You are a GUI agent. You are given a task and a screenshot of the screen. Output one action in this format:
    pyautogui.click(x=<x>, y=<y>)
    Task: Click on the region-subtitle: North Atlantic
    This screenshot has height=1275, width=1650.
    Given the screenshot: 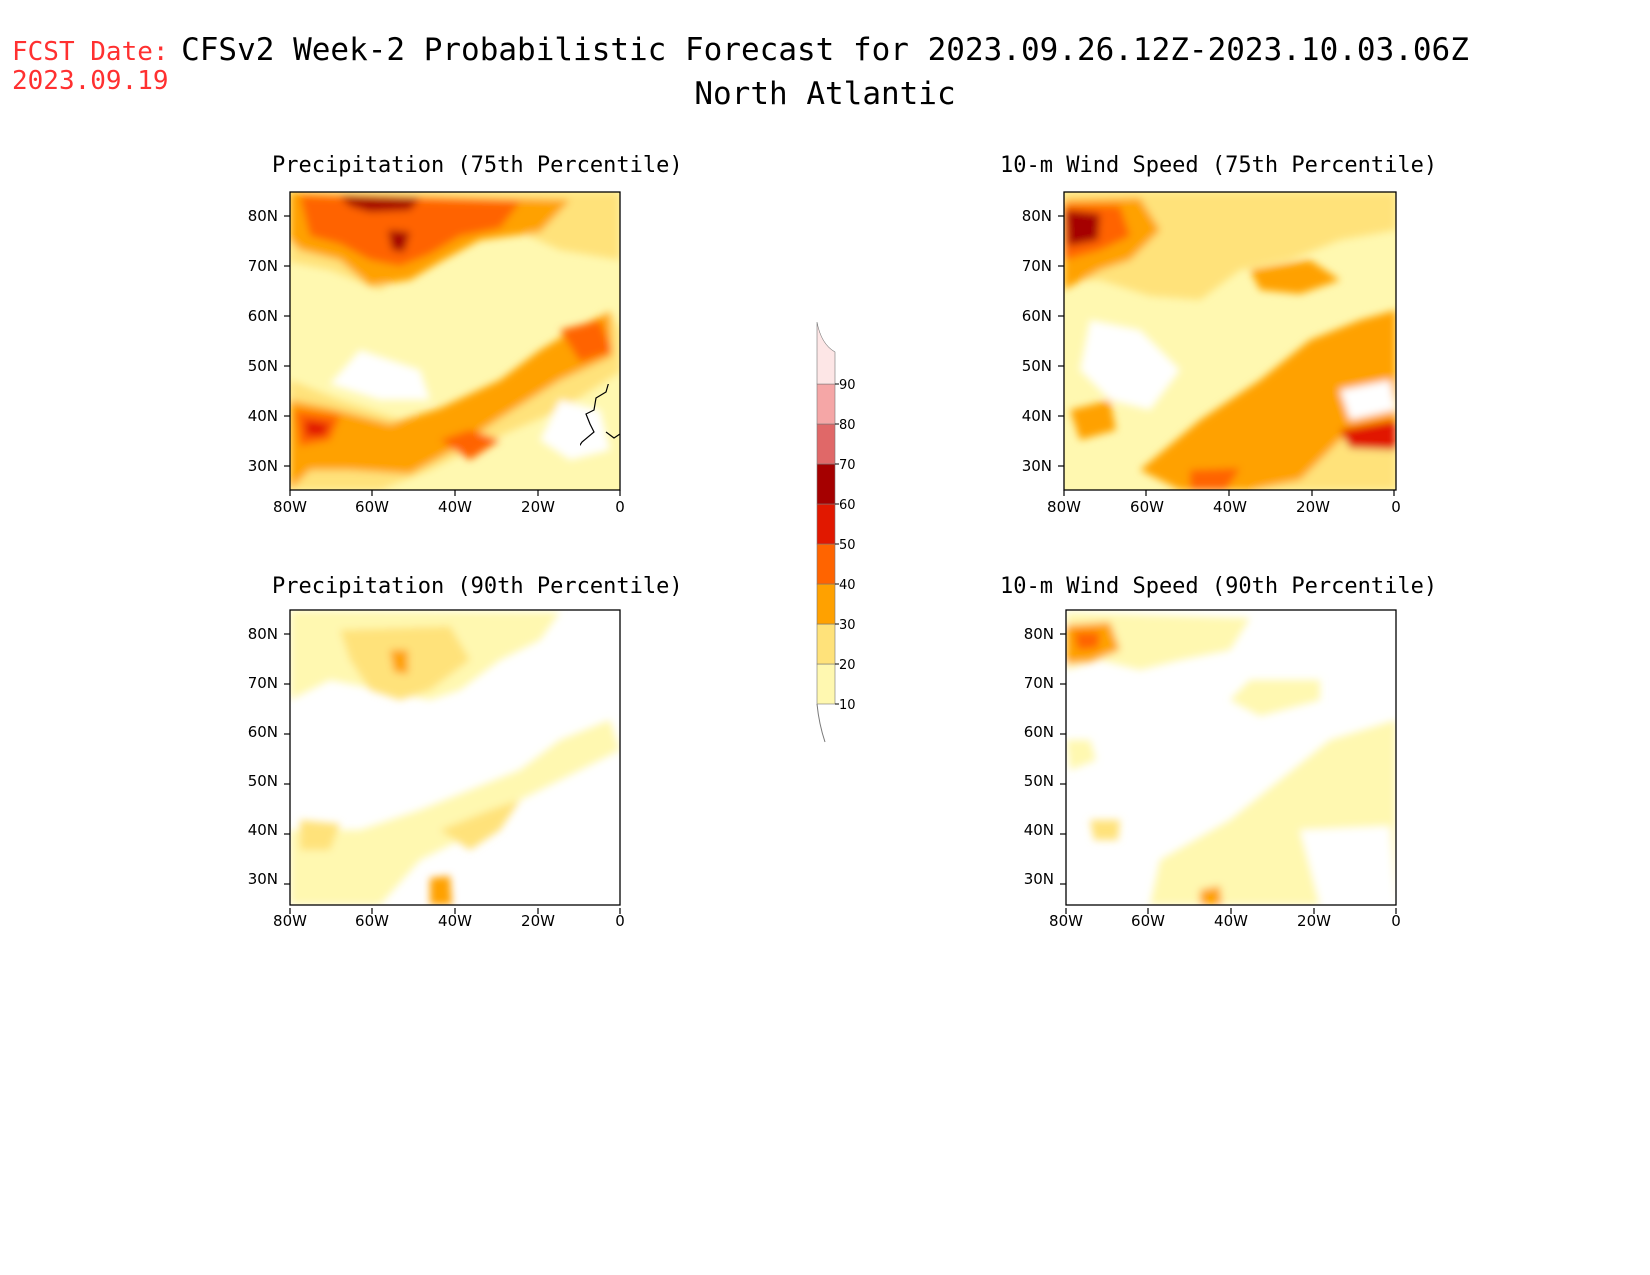 What is the action you would take?
    pyautogui.click(x=825, y=94)
    